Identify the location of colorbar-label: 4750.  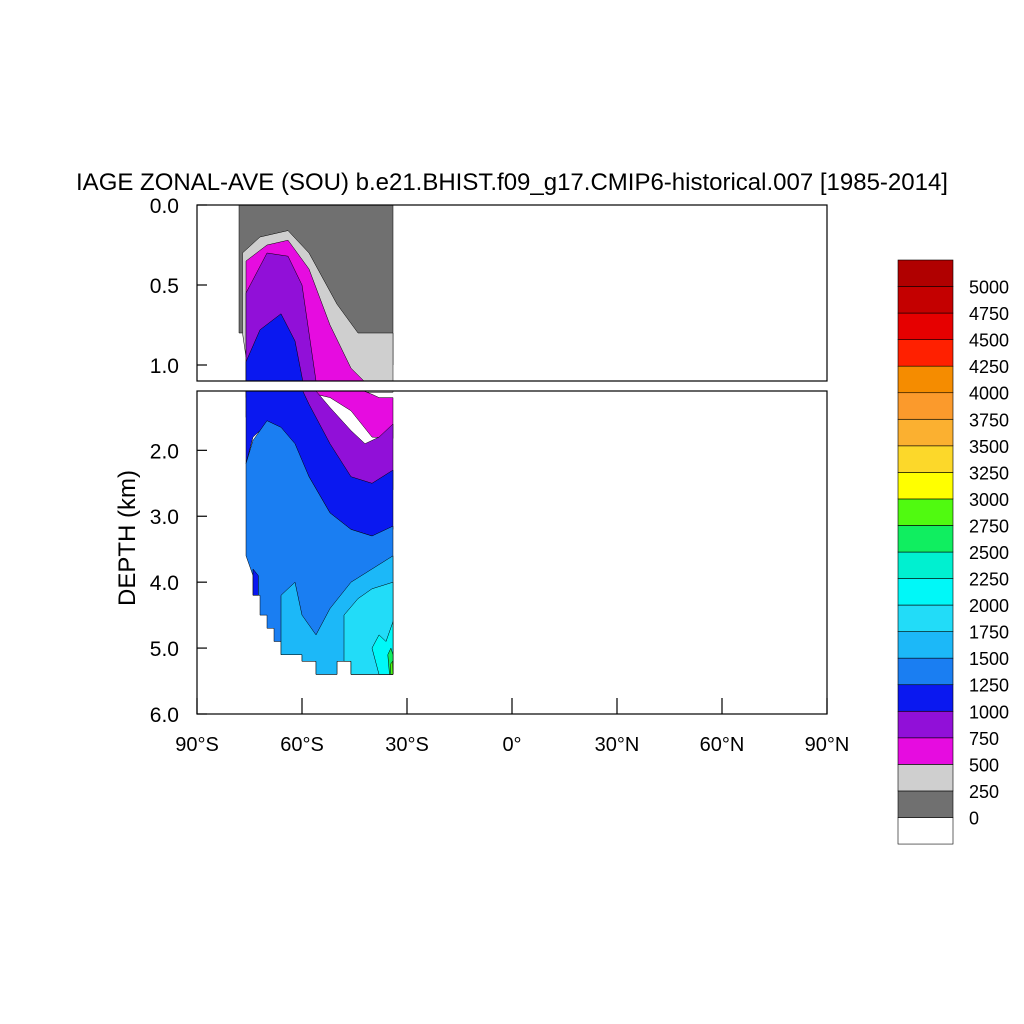
(989, 314).